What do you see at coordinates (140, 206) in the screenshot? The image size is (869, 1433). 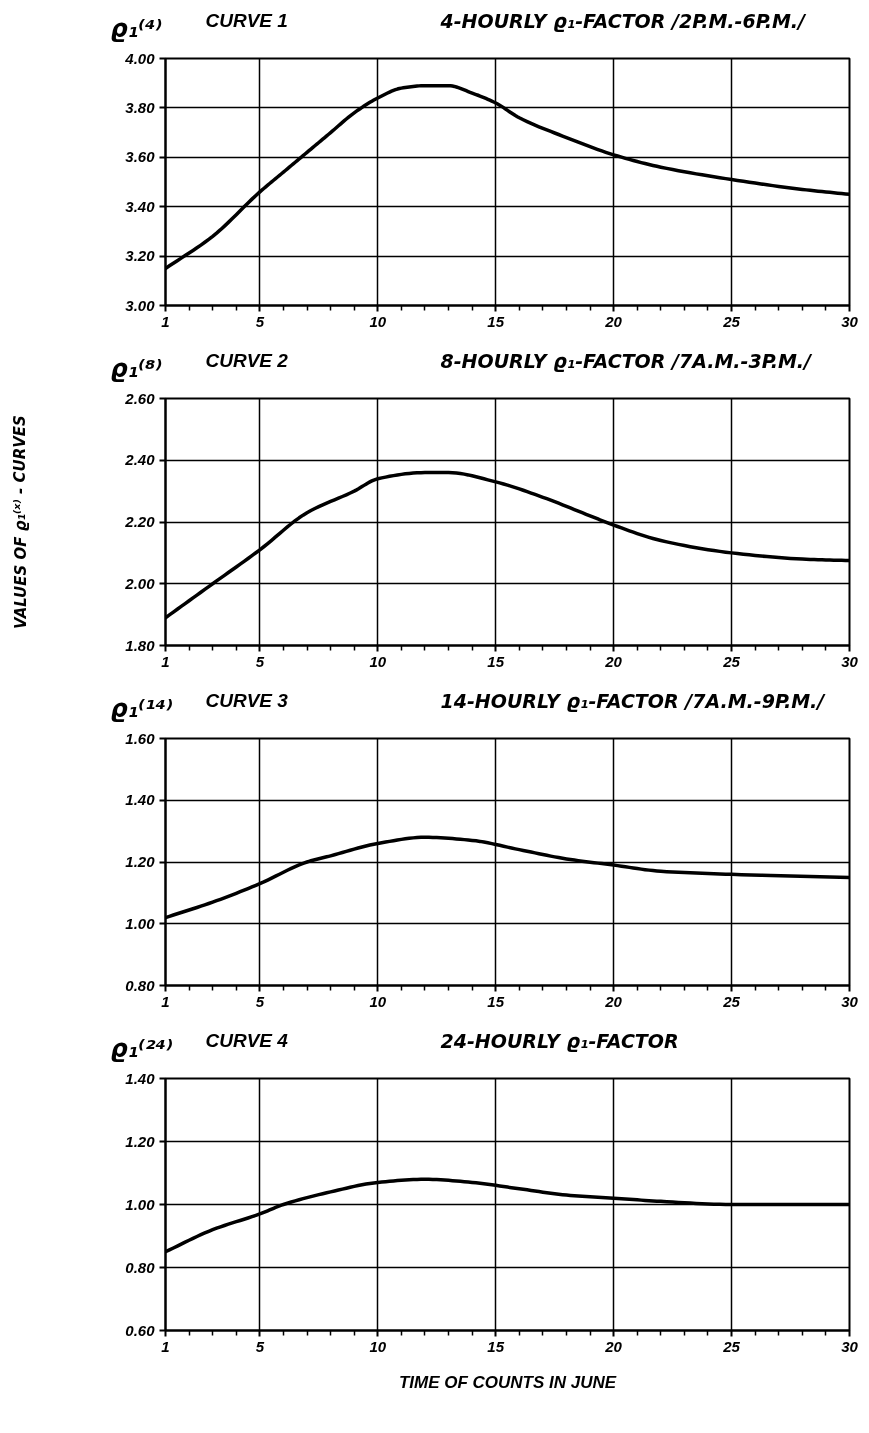 I see `y-tick-label: 3.40` at bounding box center [140, 206].